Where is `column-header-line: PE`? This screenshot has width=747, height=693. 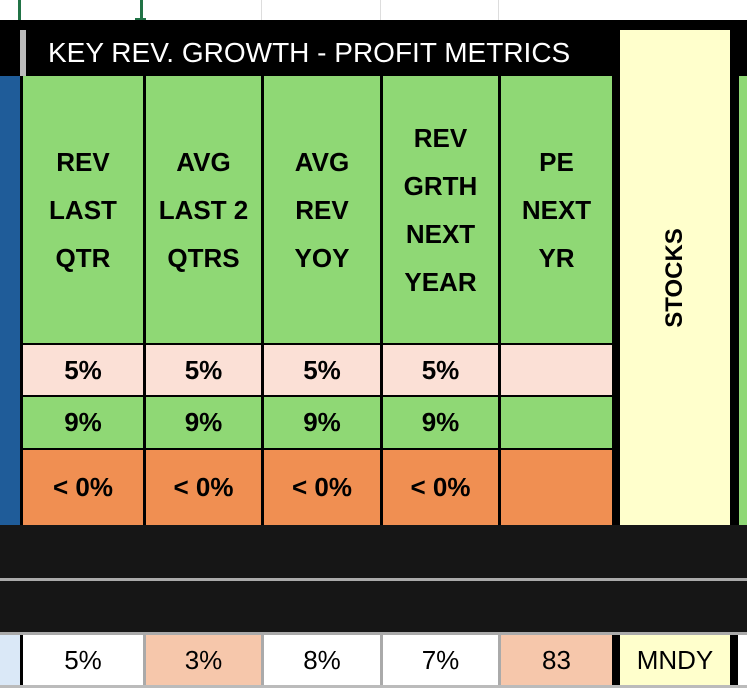
column-header-line: PE is located at coordinates (556, 161).